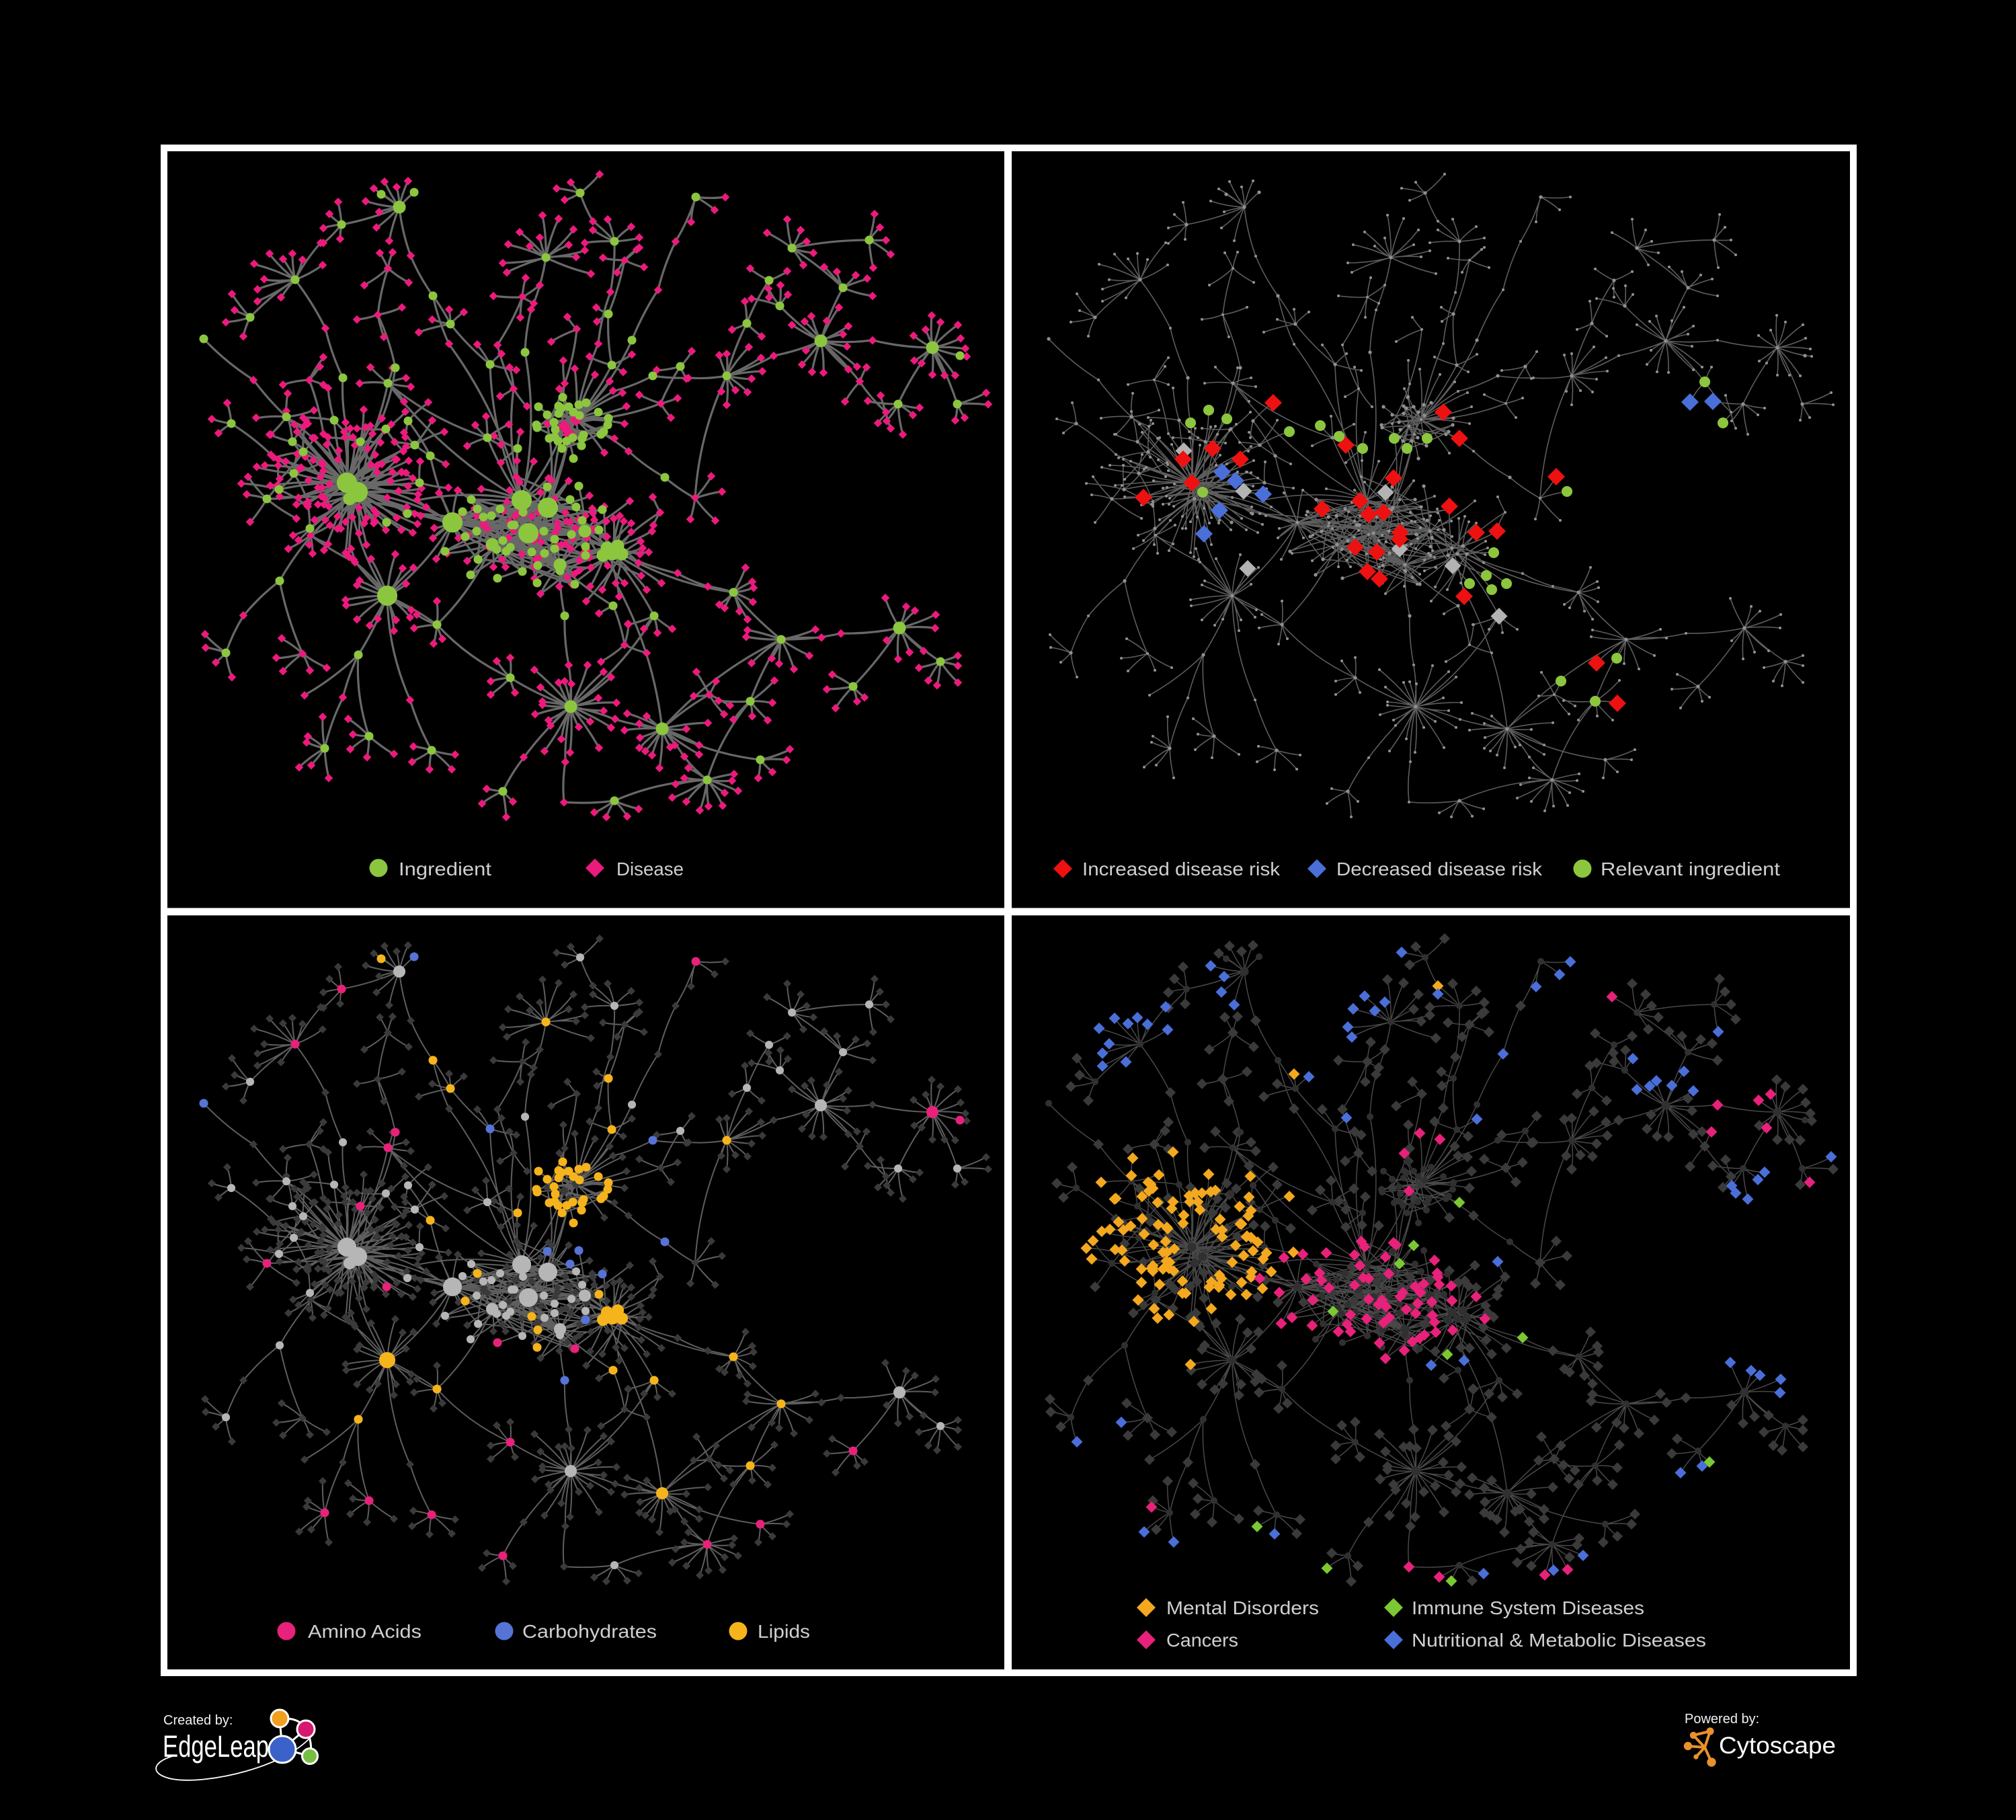 The height and width of the screenshot is (1820, 2016). I want to click on svg-text: Amino Acids, so click(364, 1631).